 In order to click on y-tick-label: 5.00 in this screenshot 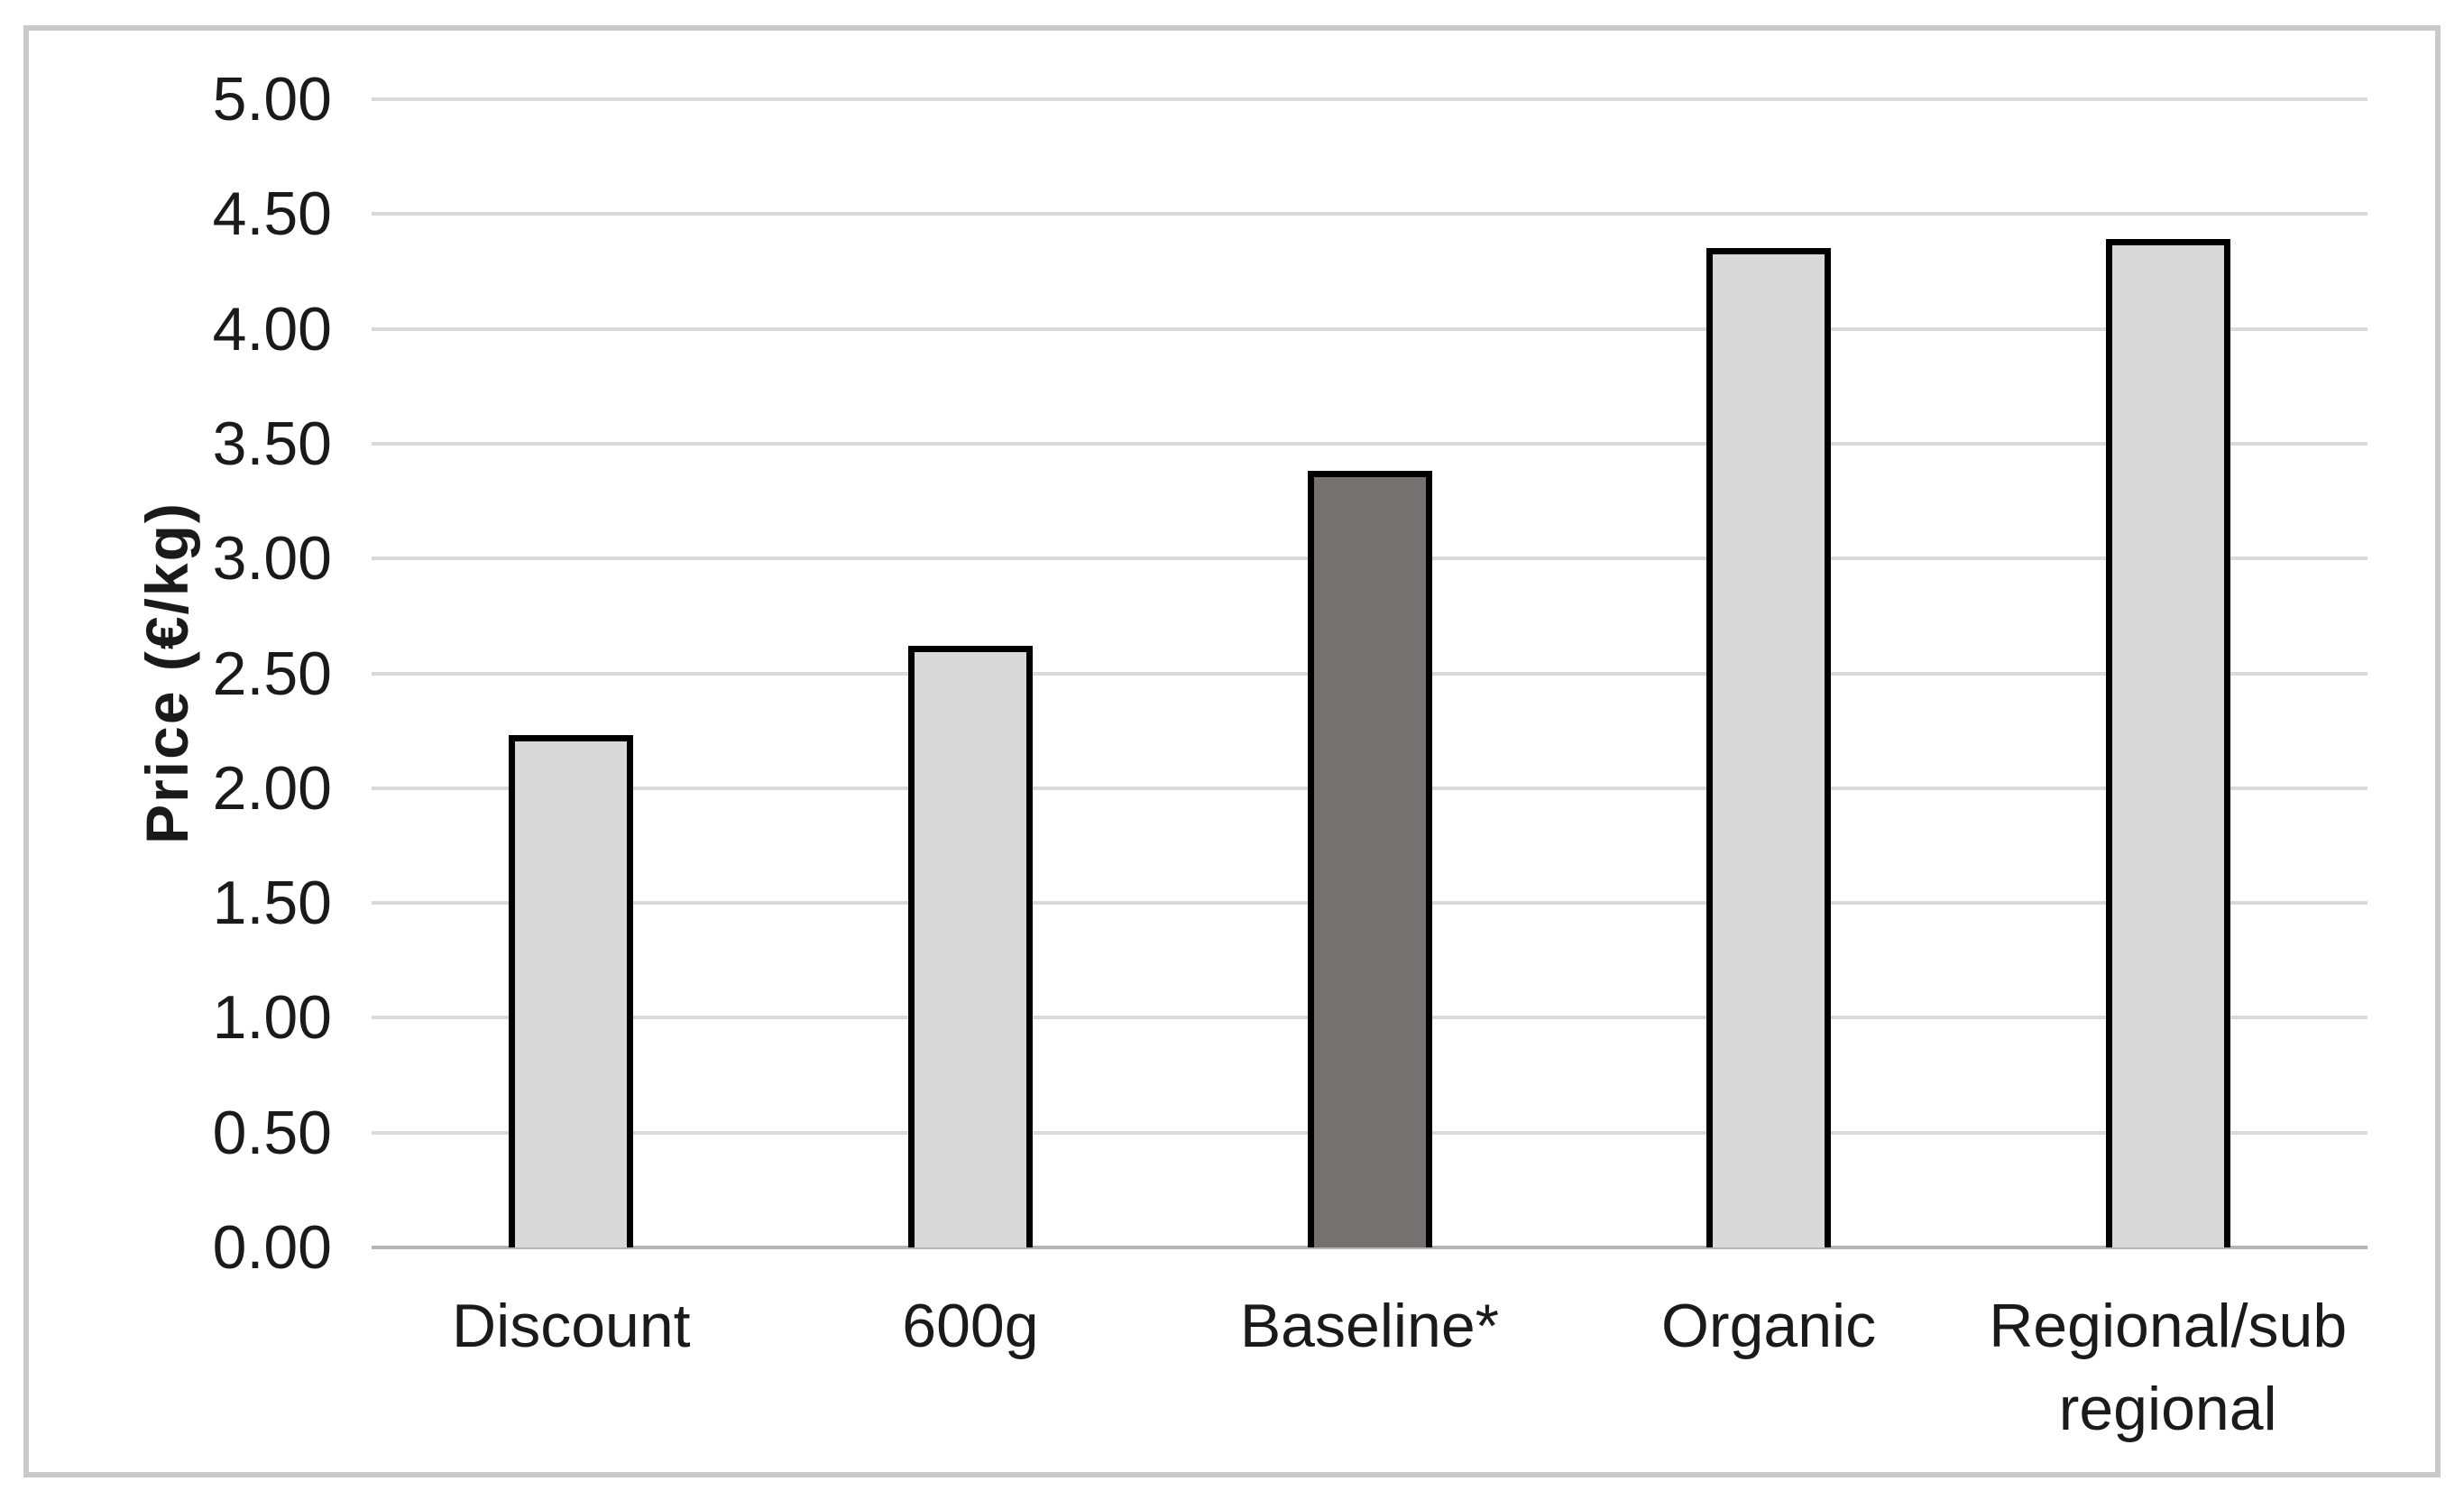, I will do `click(272, 99)`.